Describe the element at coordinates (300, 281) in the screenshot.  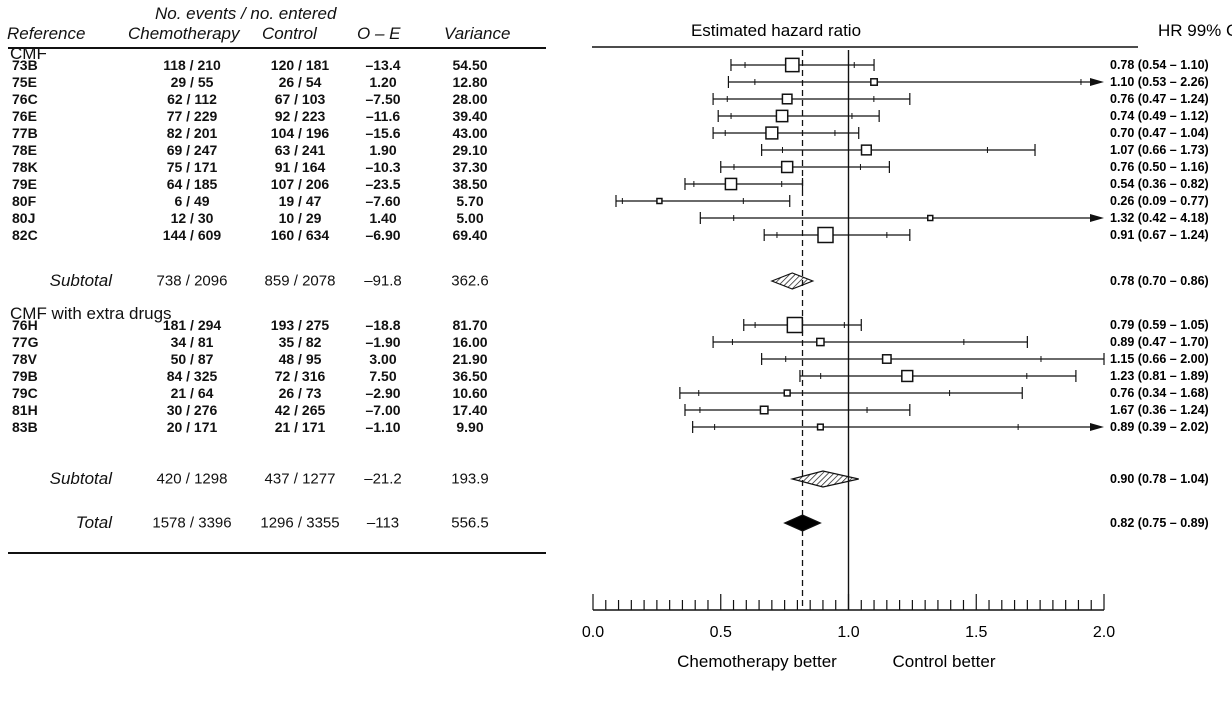
I see `row-control: 859 / 2078` at that location.